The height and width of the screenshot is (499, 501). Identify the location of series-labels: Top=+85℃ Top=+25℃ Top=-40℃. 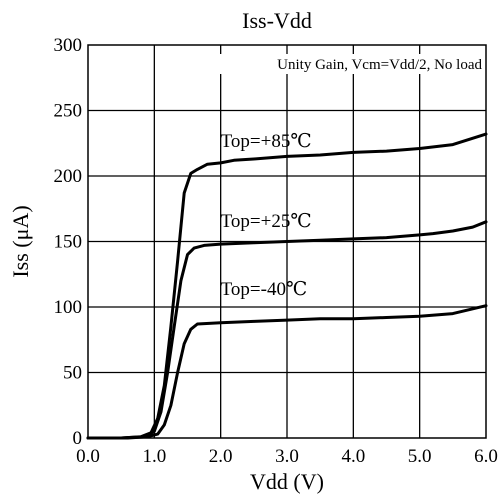
(266, 215).